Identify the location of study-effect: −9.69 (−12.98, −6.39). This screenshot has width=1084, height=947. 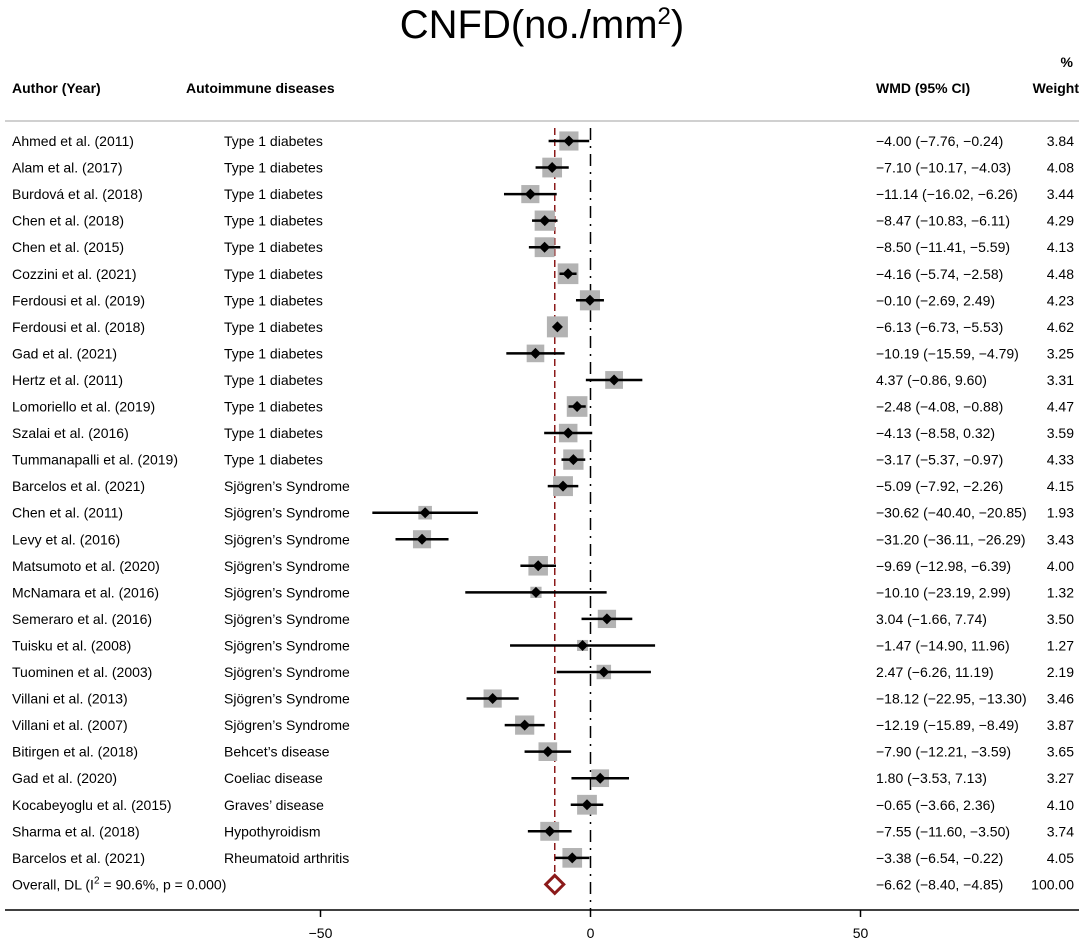
(943, 566).